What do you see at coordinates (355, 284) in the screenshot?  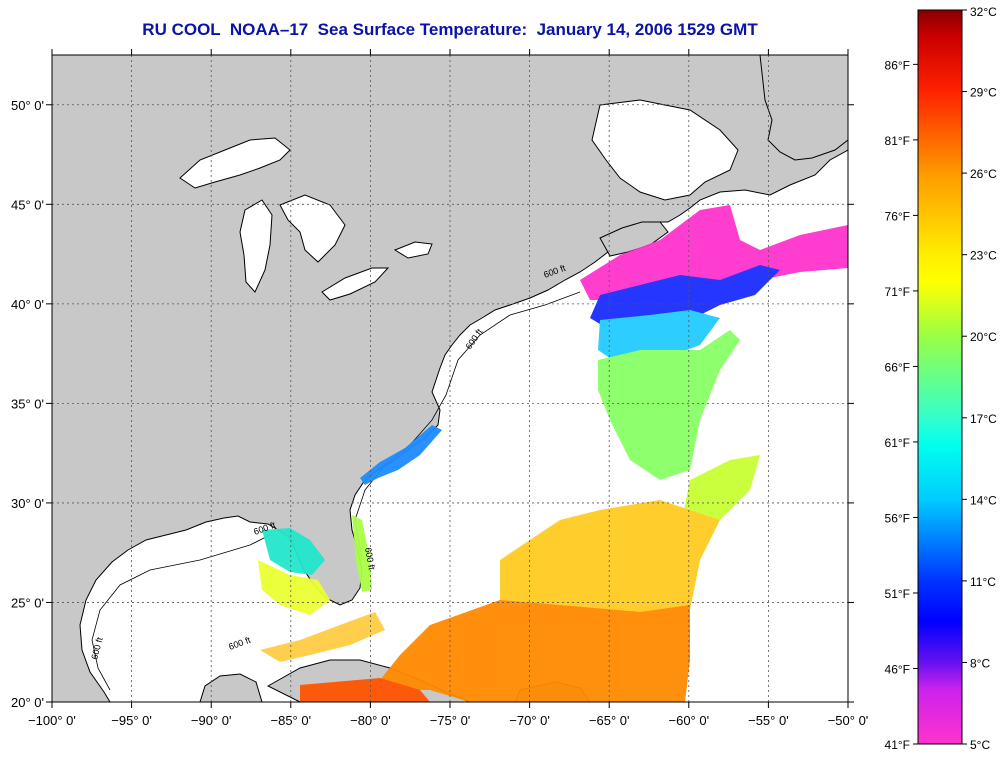 I see `lake-erie` at bounding box center [355, 284].